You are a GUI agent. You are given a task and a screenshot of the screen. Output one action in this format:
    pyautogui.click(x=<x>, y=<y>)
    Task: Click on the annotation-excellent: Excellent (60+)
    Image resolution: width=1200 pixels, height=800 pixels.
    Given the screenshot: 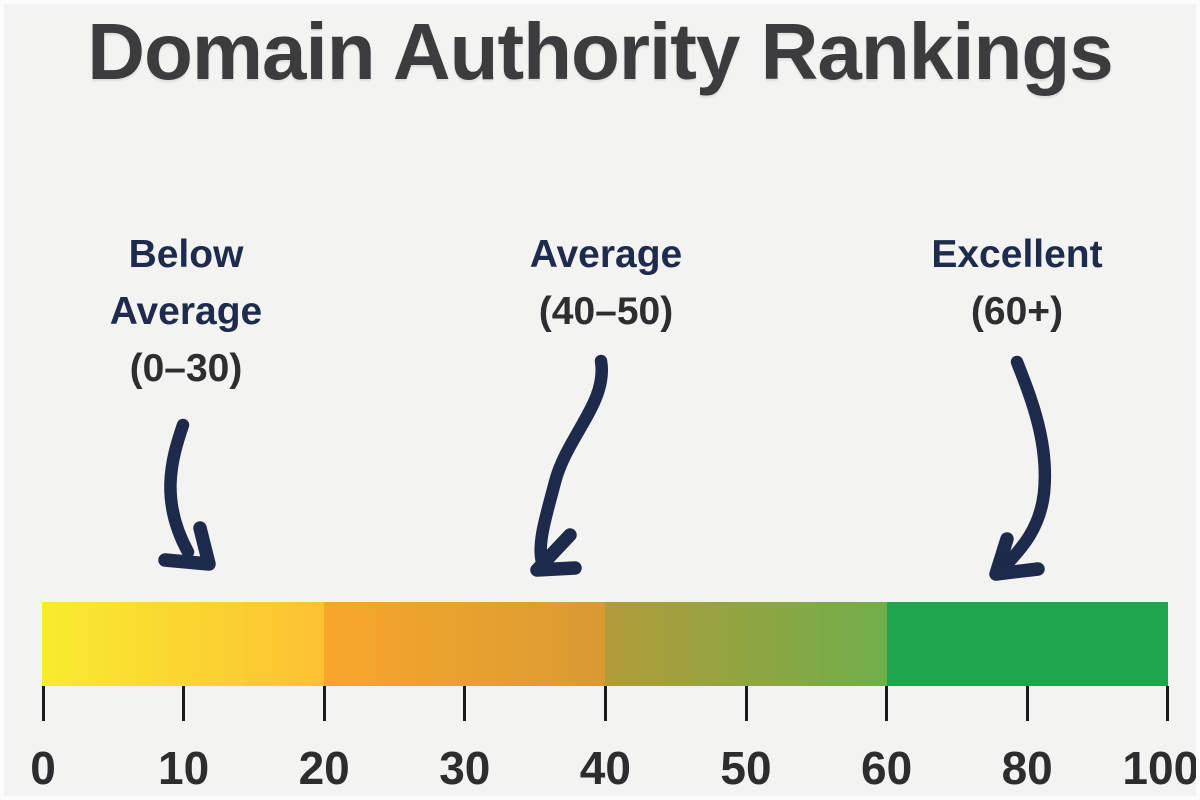 What is the action you would take?
    pyautogui.click(x=1017, y=283)
    